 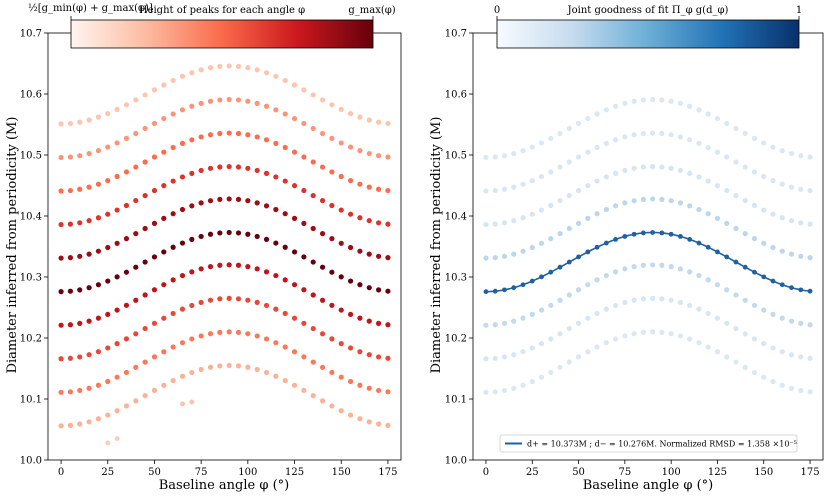 What do you see at coordinates (61, 472) in the screenshot?
I see `x-tick-label: 0` at bounding box center [61, 472].